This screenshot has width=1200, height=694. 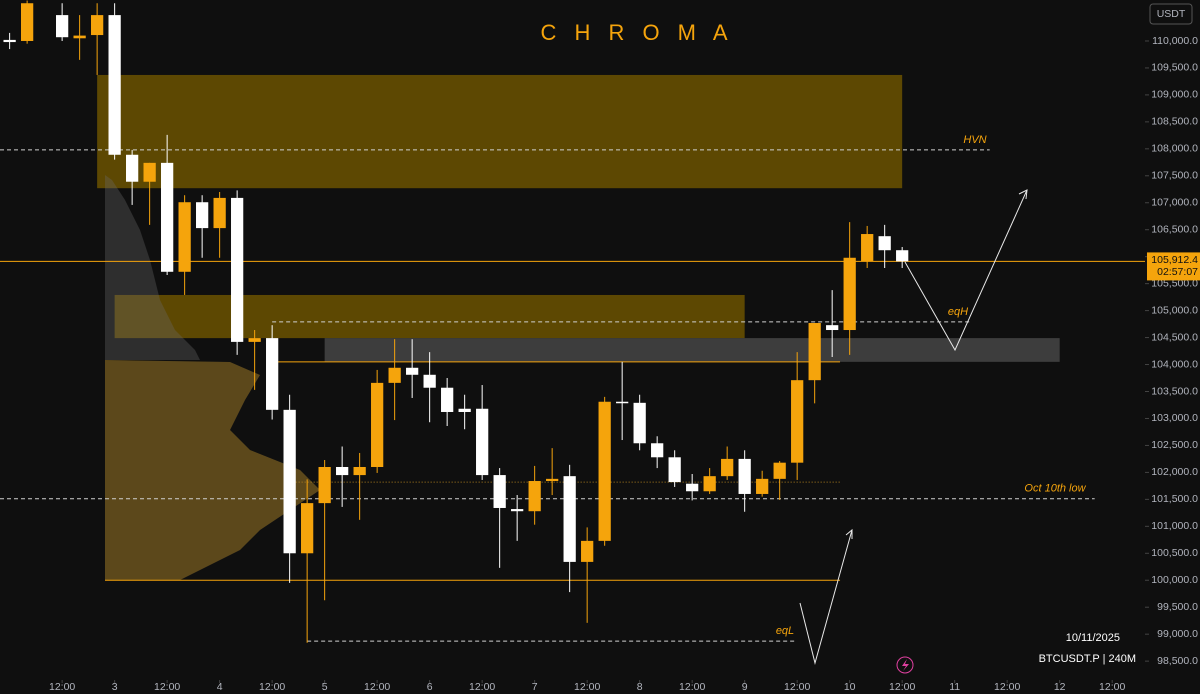 What do you see at coordinates (1174, 230) in the screenshot?
I see `y-tick-label: 106,500.0` at bounding box center [1174, 230].